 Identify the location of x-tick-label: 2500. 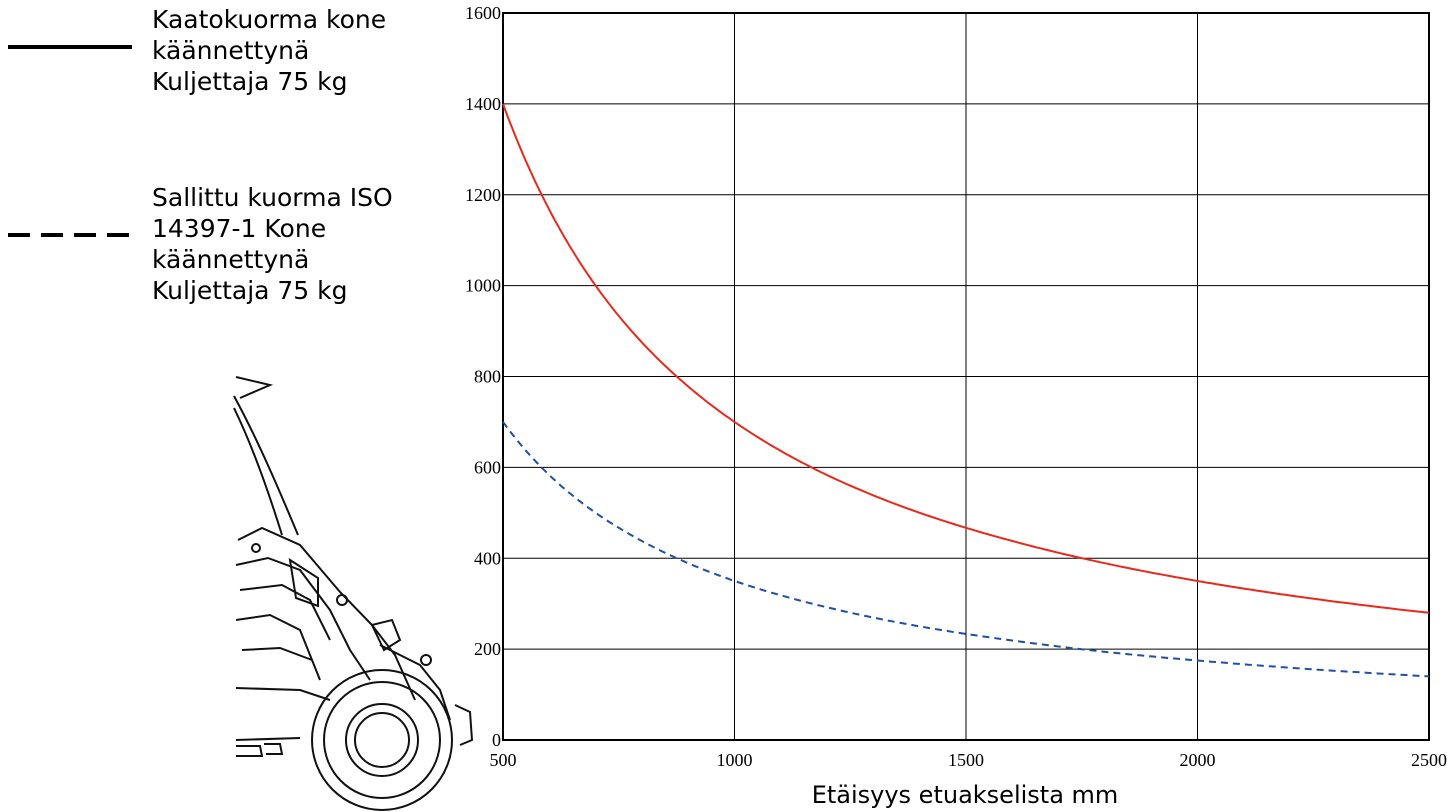
(1429, 760).